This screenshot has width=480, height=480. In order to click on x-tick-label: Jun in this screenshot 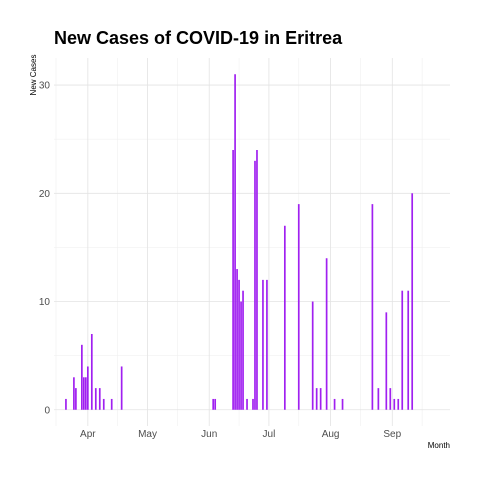, I will do `click(209, 434)`.